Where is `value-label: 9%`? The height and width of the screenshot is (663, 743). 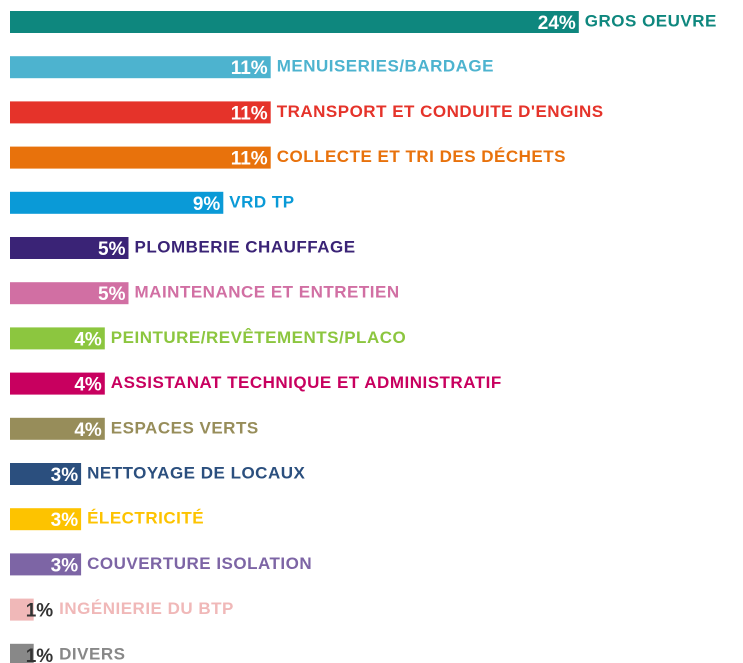 value-label: 9% is located at coordinates (207, 204).